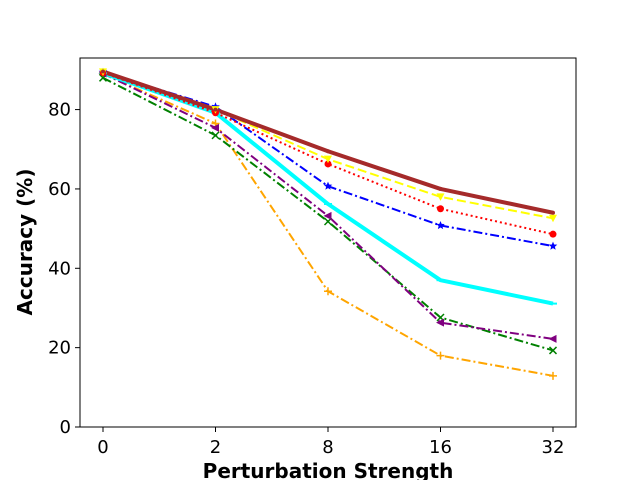 The image size is (640, 480). What do you see at coordinates (102, 447) in the screenshot?
I see `x-tick-label: 0` at bounding box center [102, 447].